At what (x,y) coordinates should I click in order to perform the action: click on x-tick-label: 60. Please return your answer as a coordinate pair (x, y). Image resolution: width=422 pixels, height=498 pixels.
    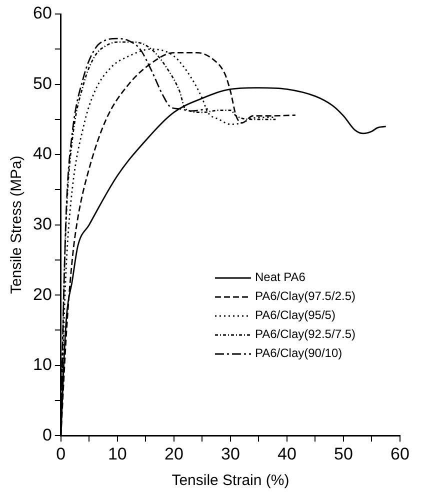
    Looking at the image, I should click on (400, 454).